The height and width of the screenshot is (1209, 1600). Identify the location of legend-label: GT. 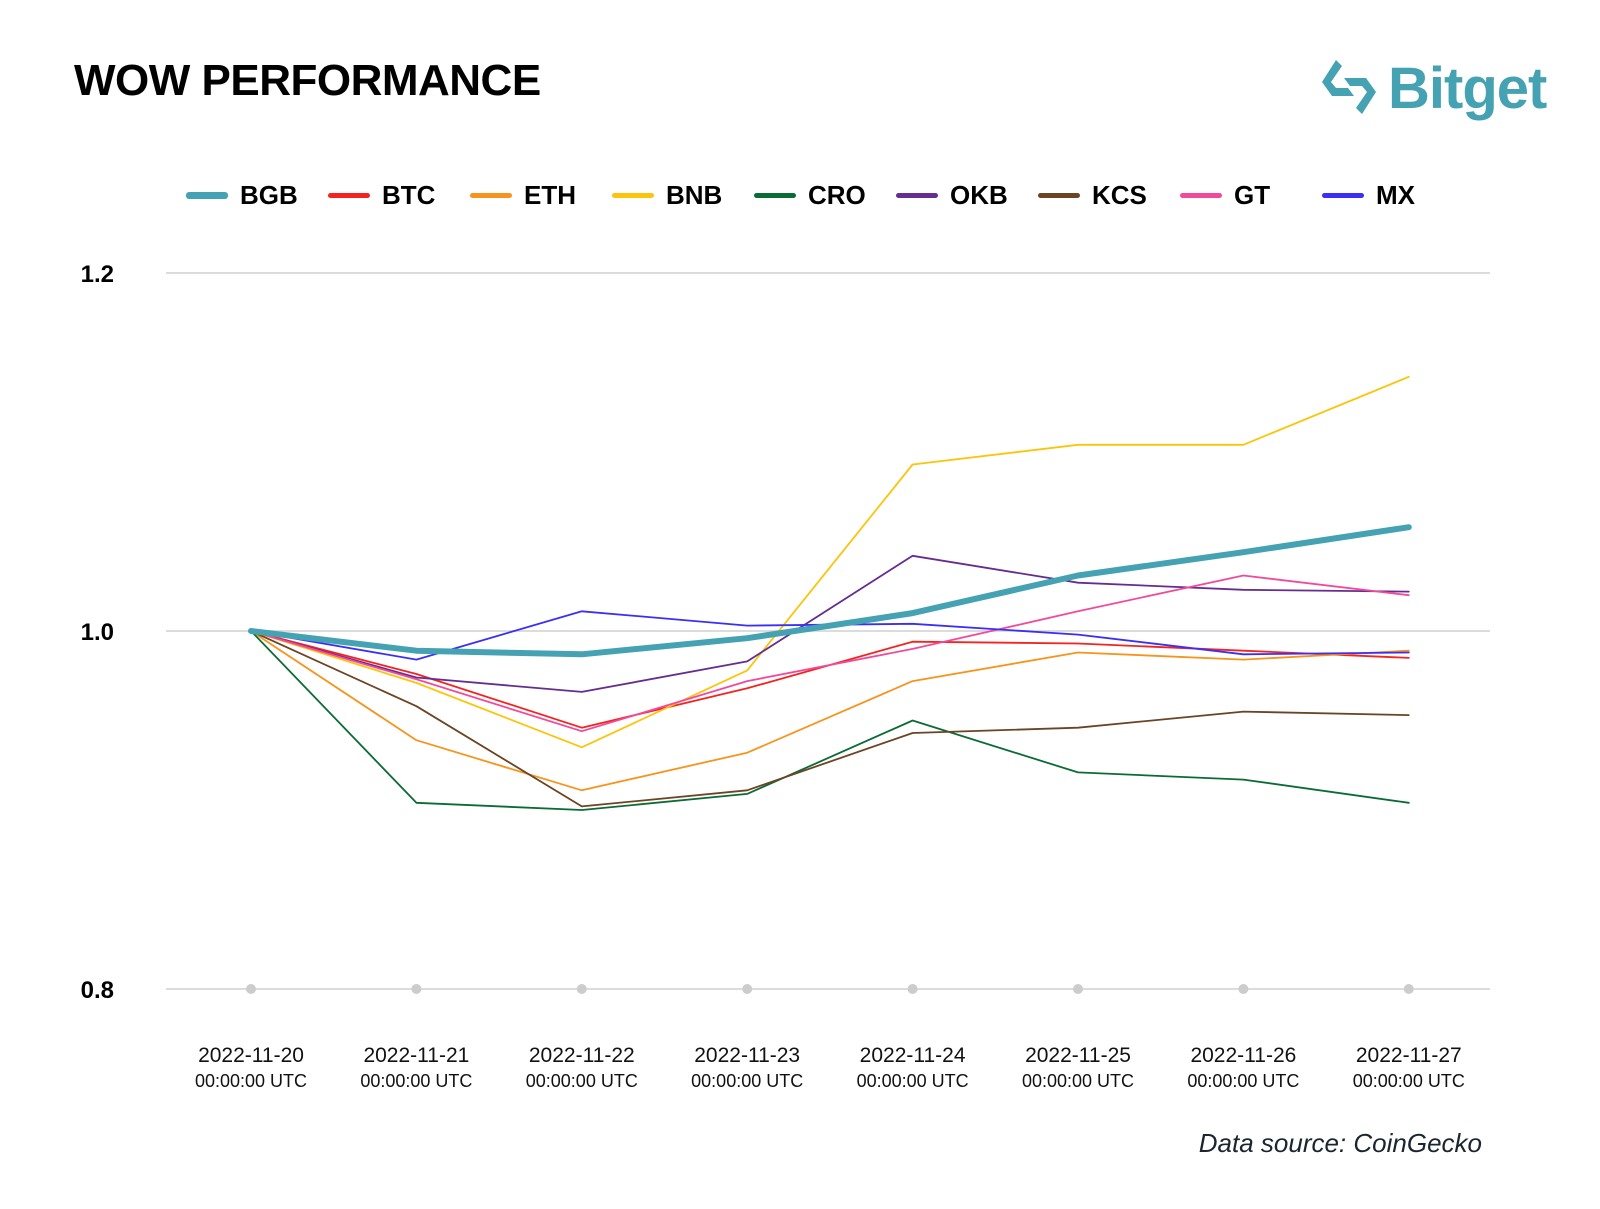
(1252, 195).